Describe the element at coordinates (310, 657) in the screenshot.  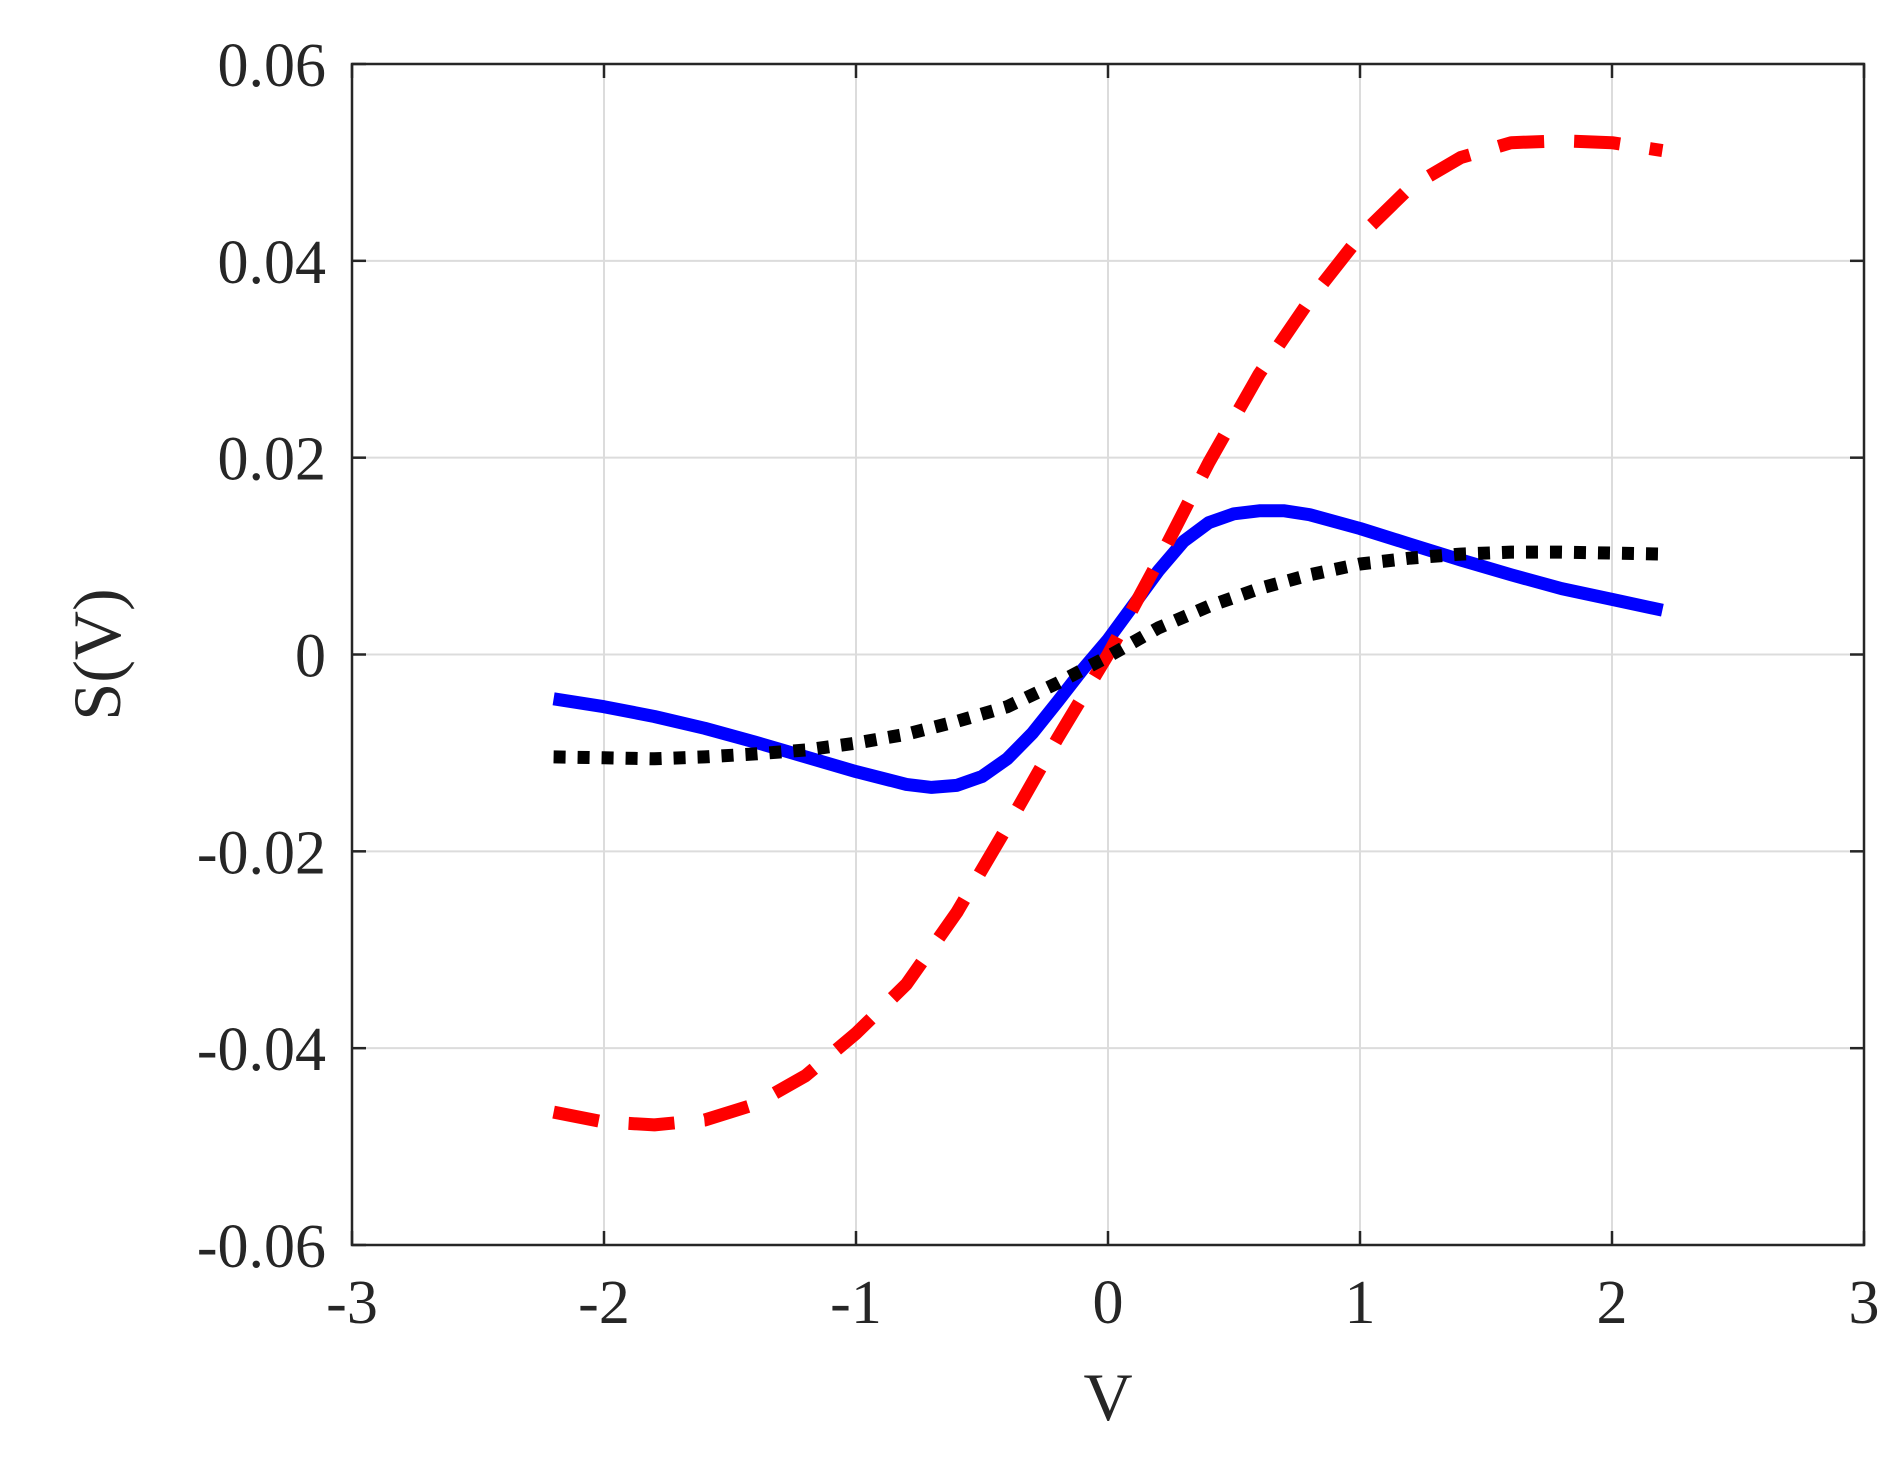
I see `y-tick-label: 0` at that location.